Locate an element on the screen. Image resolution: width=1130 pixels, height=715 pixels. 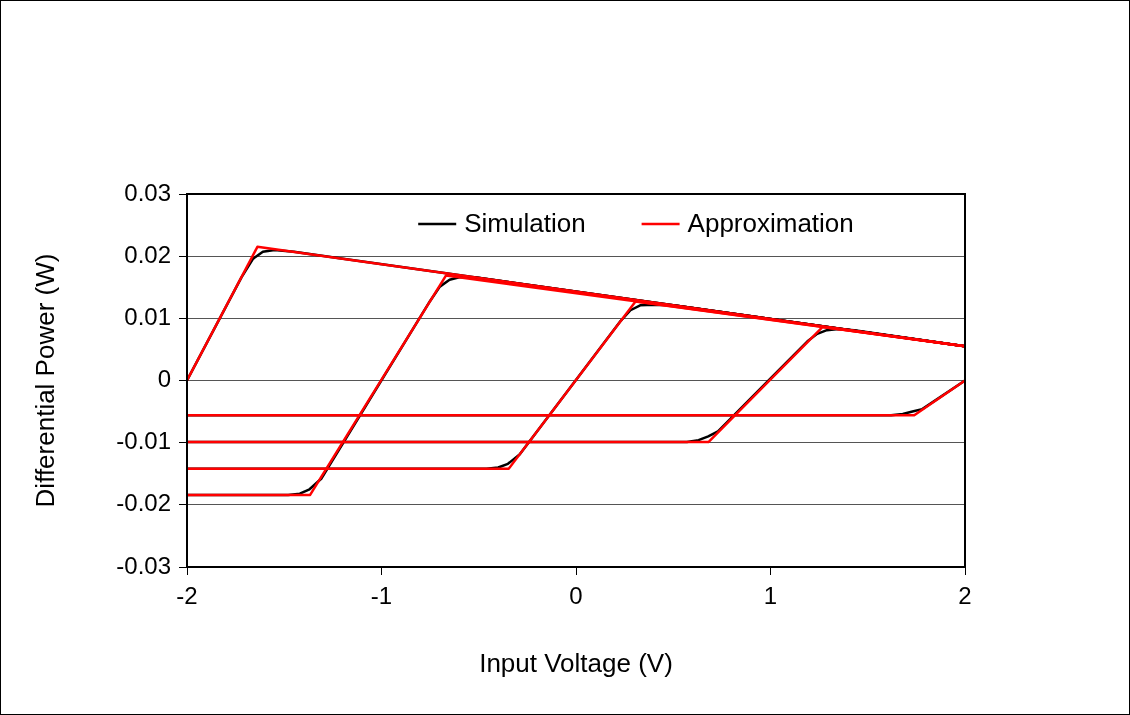
legend-label: Approximation is located at coordinates (770, 223).